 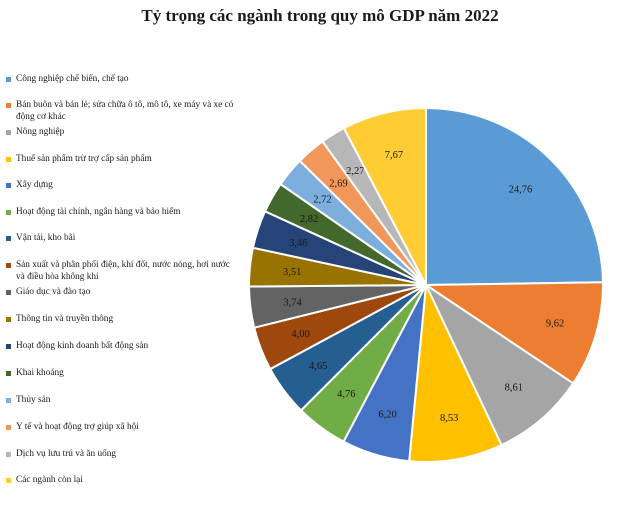 What do you see at coordinates (298, 243) in the screenshot?
I see `pie-data-label: 3,46` at bounding box center [298, 243].